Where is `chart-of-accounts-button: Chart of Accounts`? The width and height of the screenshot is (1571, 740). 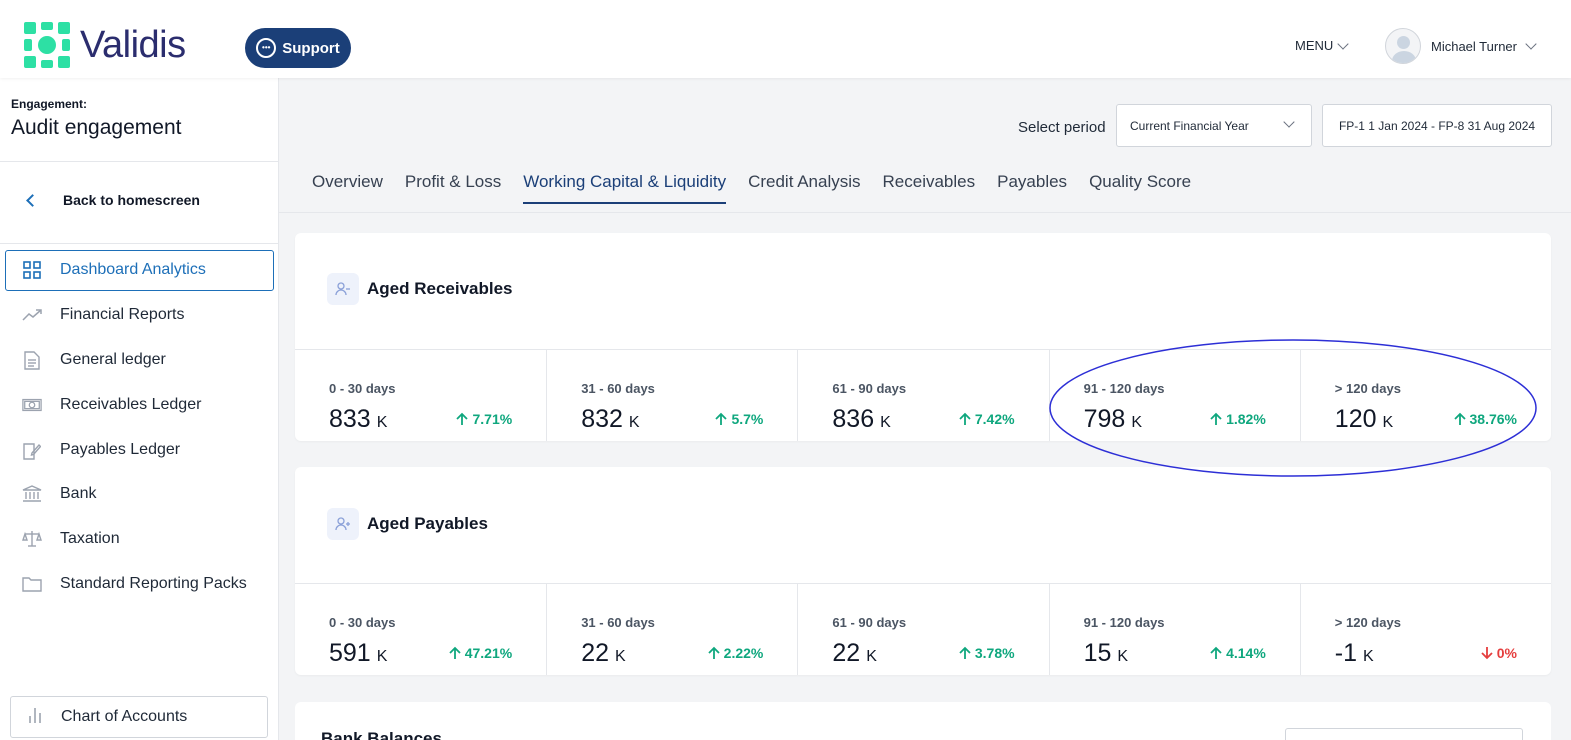 chart-of-accounts-button: Chart of Accounts is located at coordinates (139, 717).